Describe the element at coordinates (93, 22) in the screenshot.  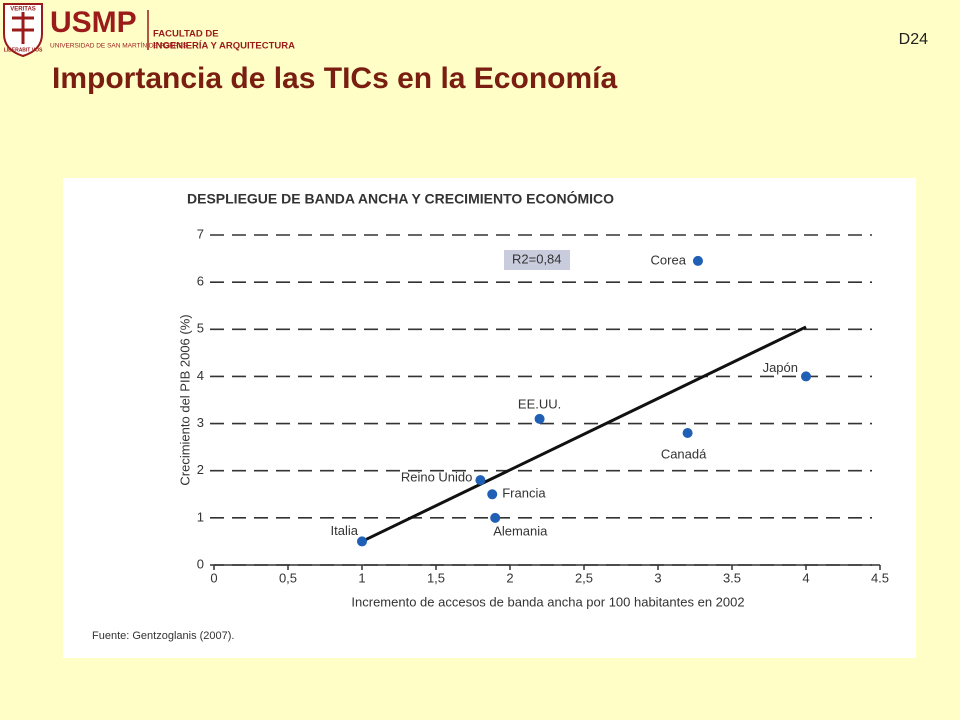
I see `brand: USMP` at that location.